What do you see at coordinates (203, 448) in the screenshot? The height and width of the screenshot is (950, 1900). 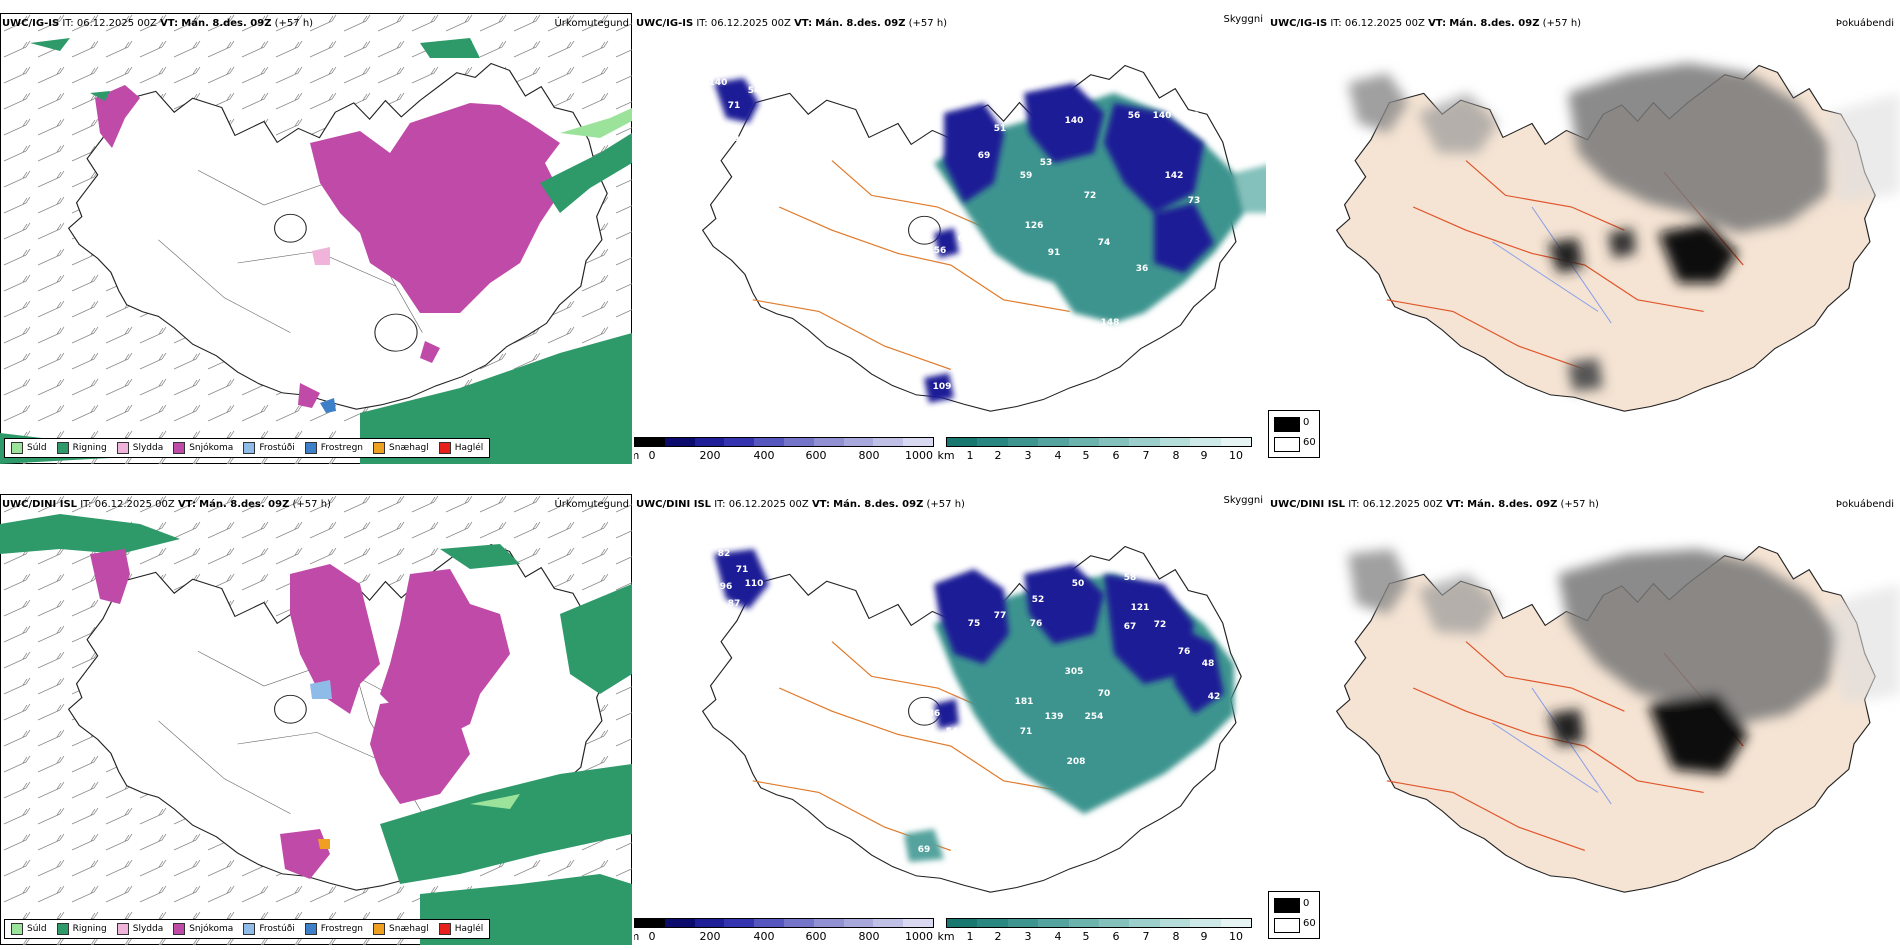 I see `legend-item-snow: Snjókoma` at bounding box center [203, 448].